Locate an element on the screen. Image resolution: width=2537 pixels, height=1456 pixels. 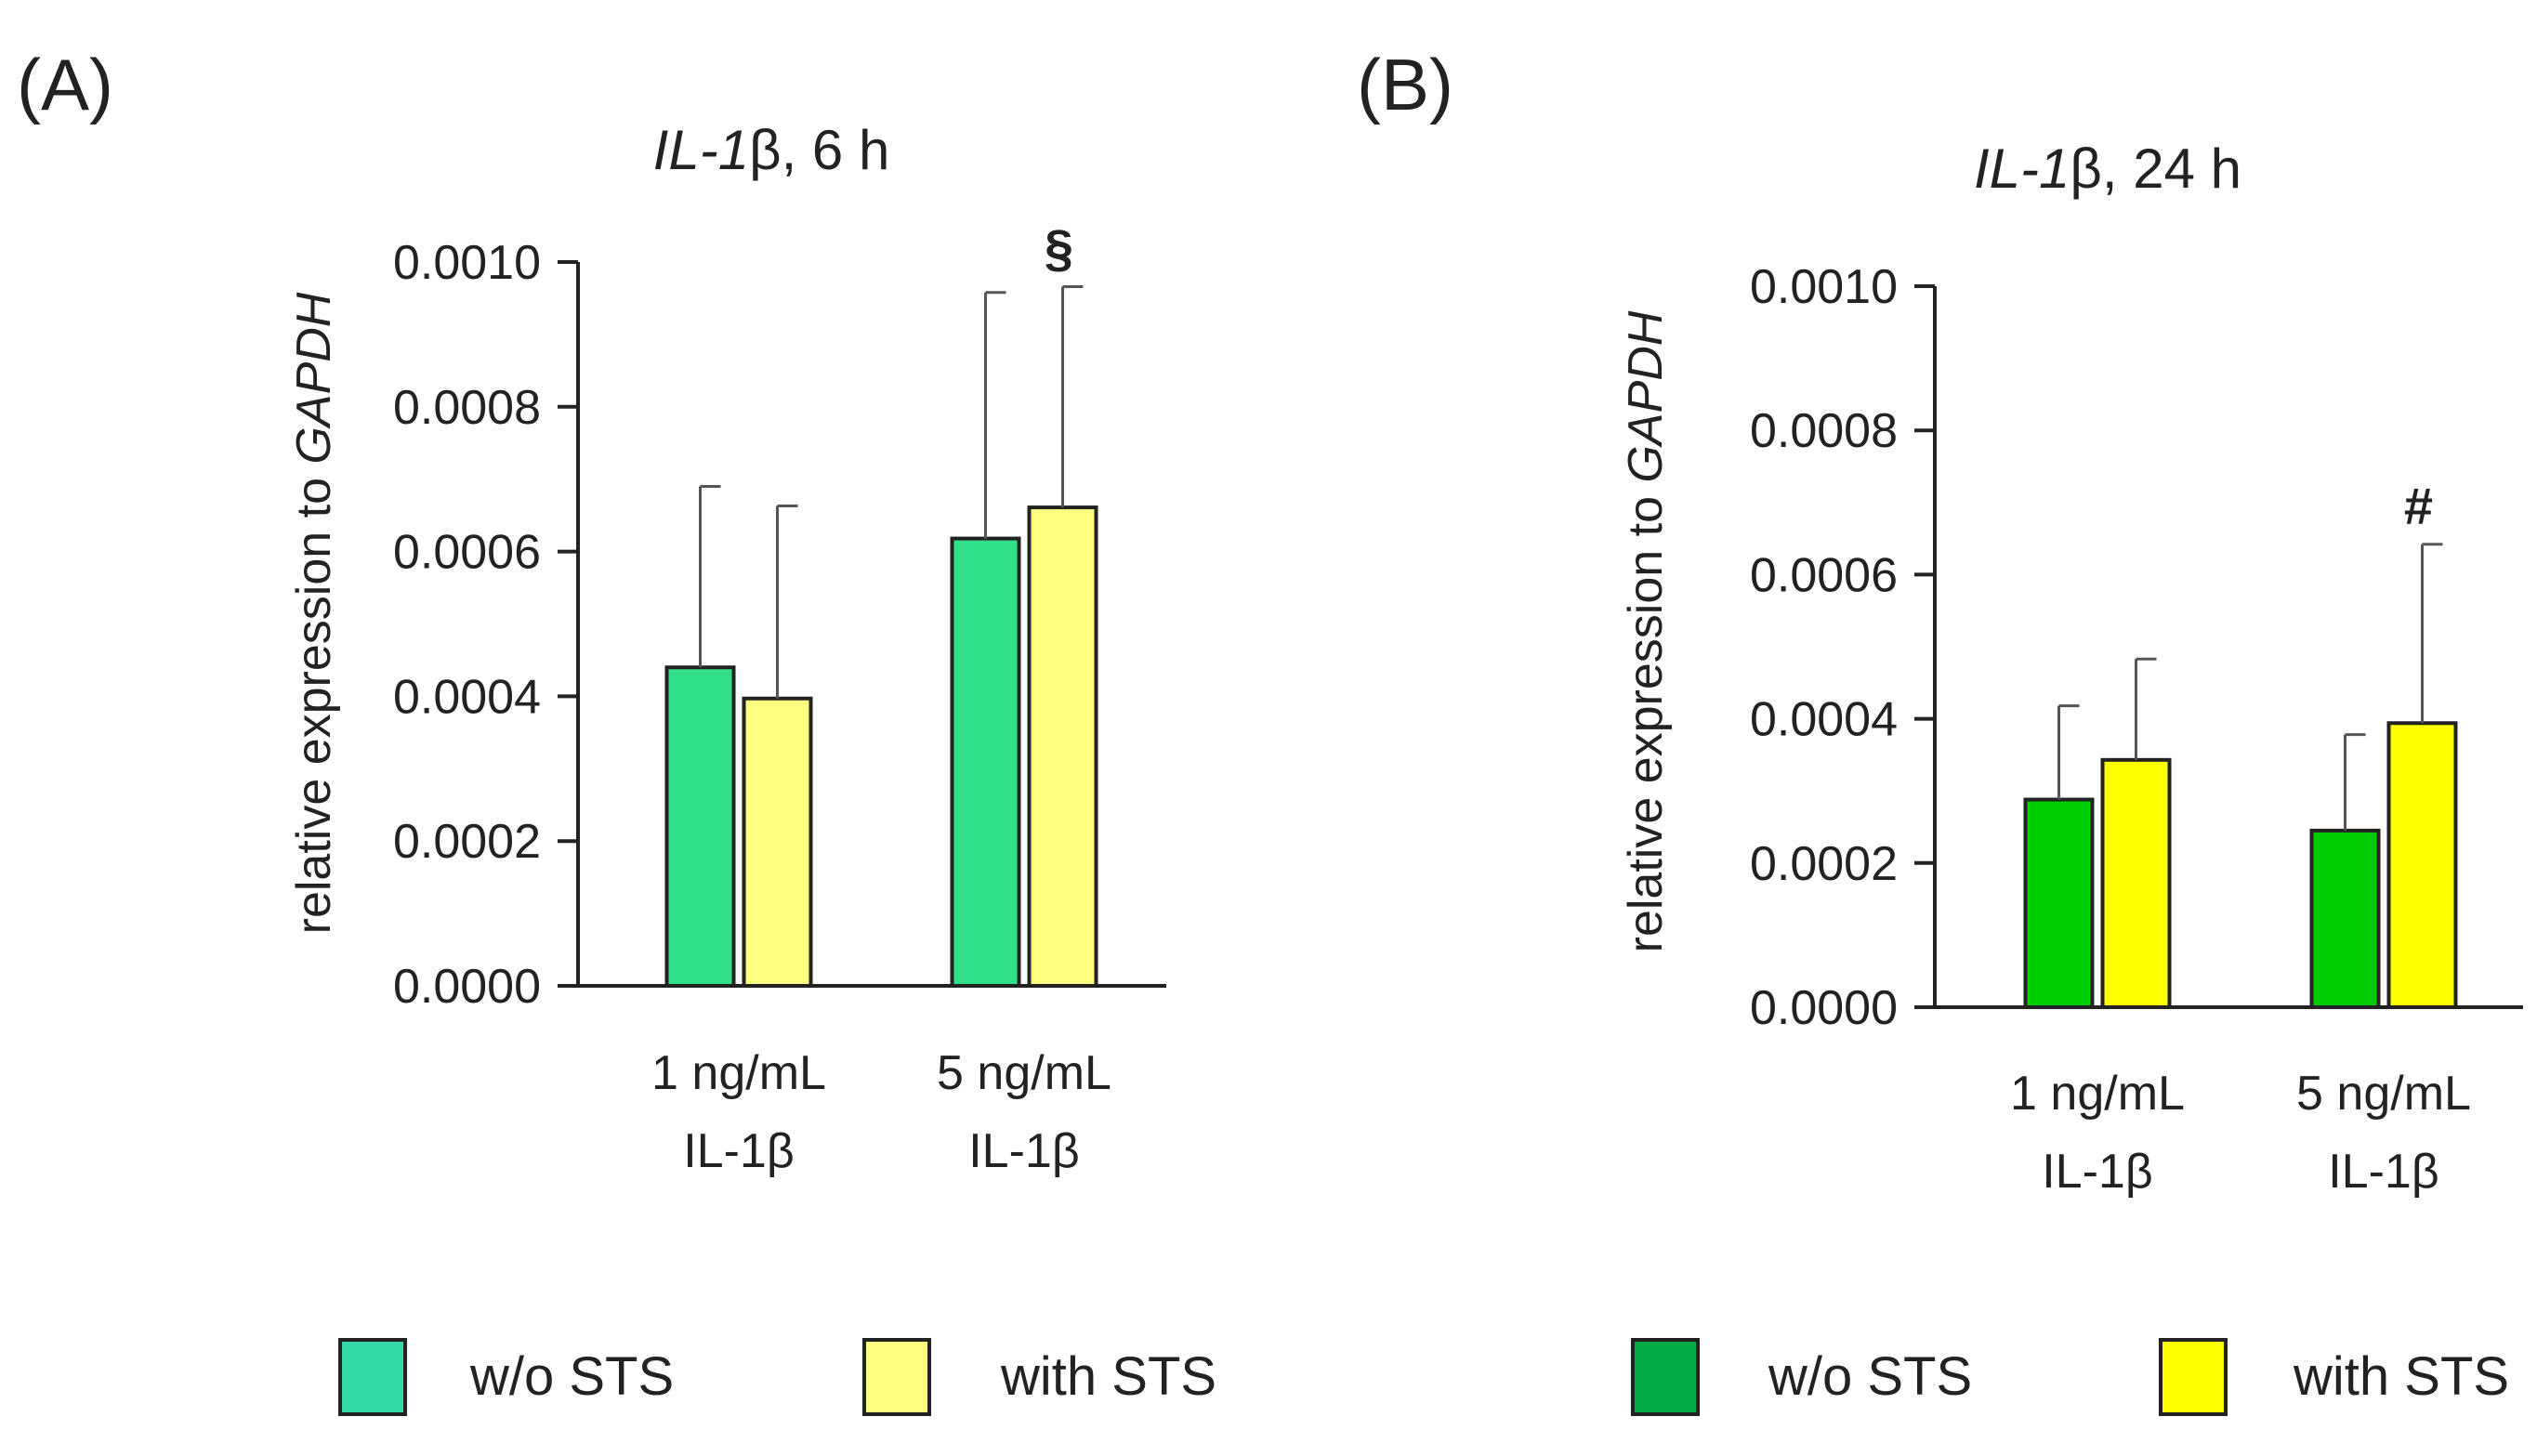
panel-label: (B) is located at coordinates (1405, 84).